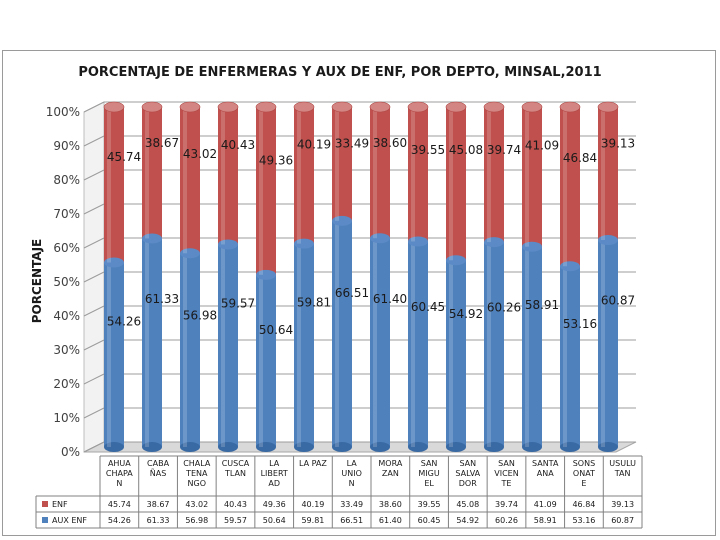 The height and width of the screenshot is (540, 720). I want to click on table-category-label: CHAPA, so click(119, 473).